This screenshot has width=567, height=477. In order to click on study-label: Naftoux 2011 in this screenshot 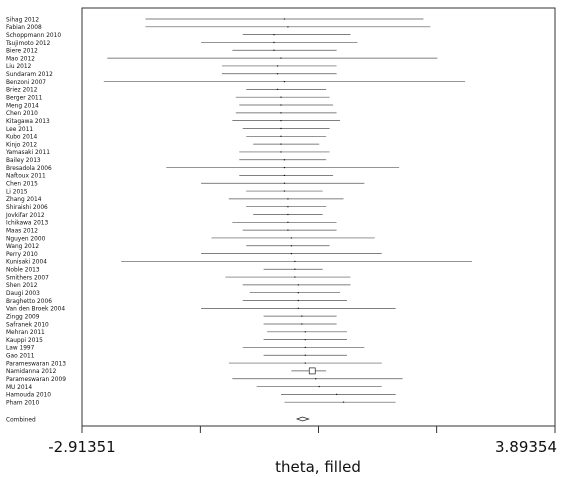, I will do `click(26, 176)`.